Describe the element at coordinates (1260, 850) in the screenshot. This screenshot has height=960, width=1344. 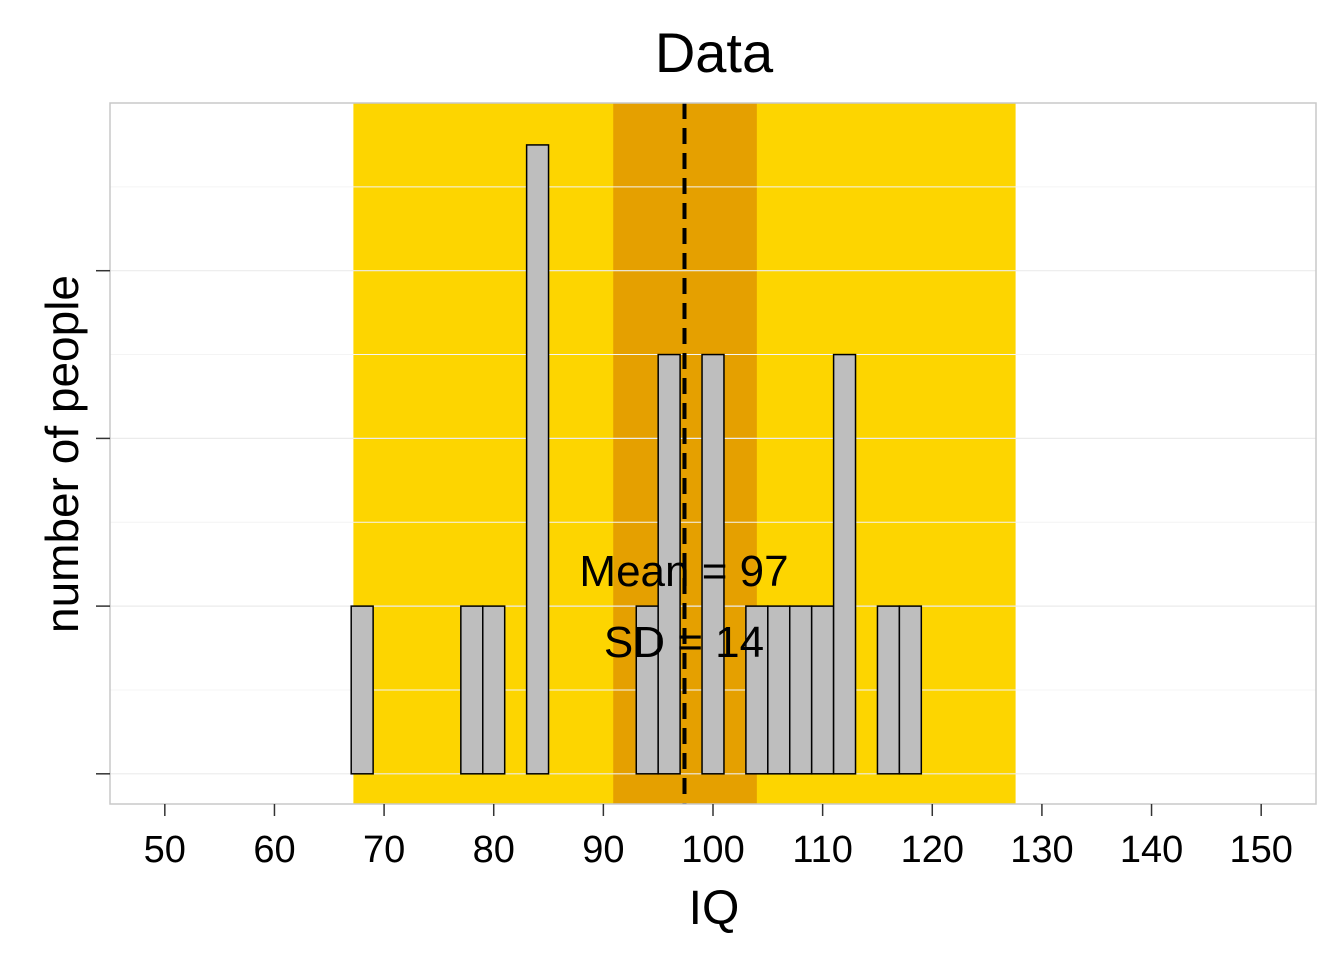
I see `x-tick-label: 150` at that location.